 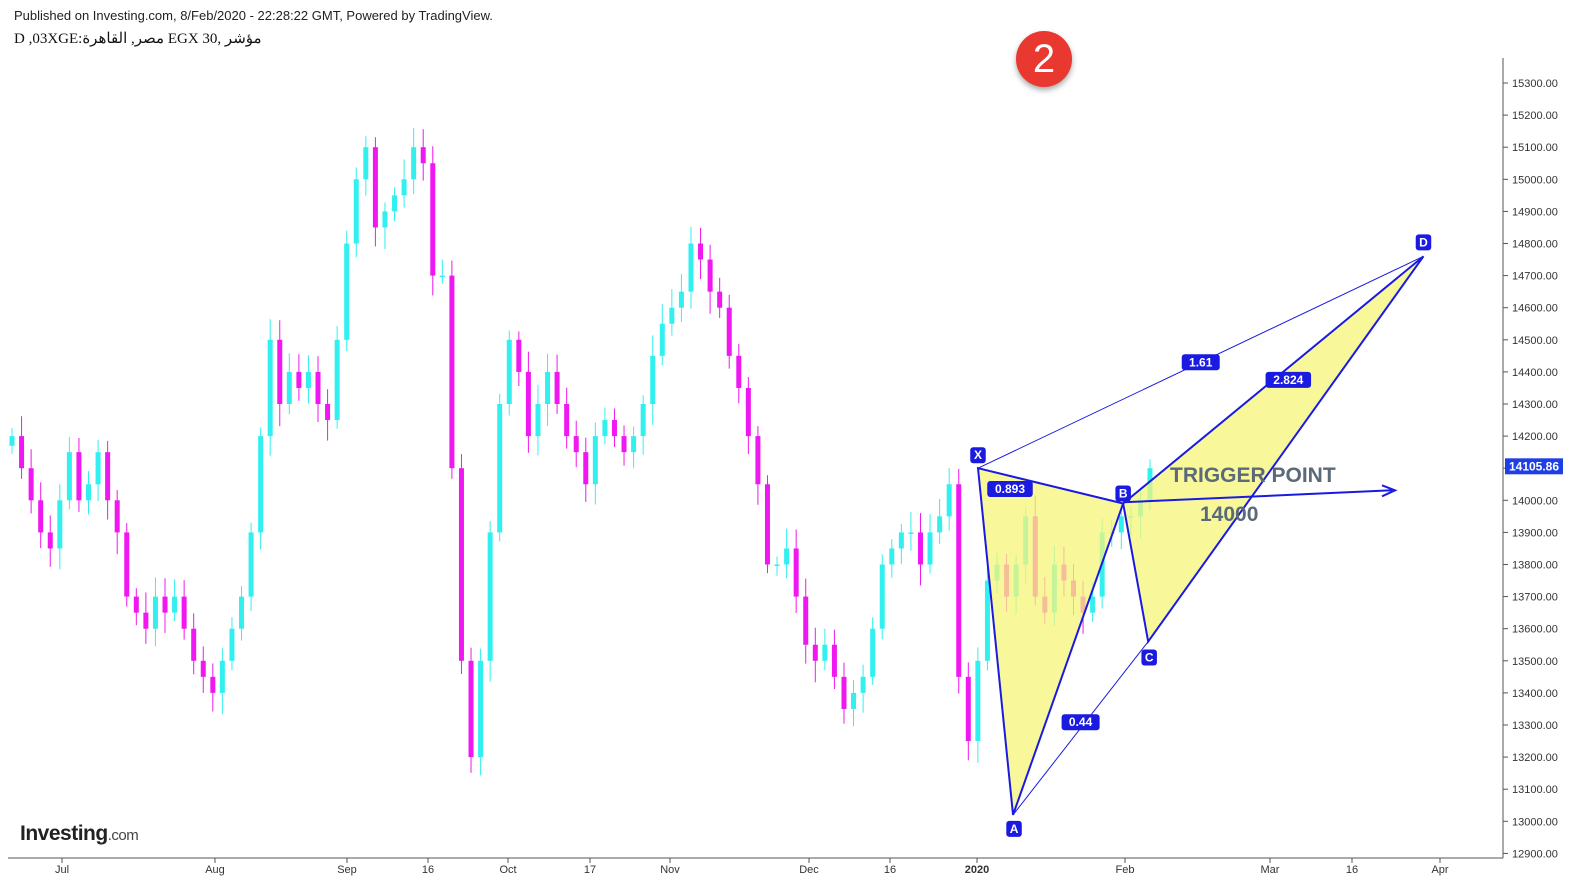 I want to click on ratio-bd-label-box, so click(x=1288, y=379).